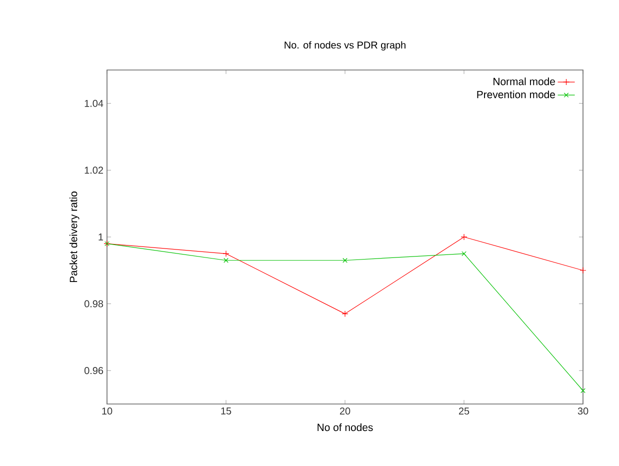 The image size is (619, 466). Describe the element at coordinates (94, 103) in the screenshot. I see `y-tick-label: 1.04` at that location.